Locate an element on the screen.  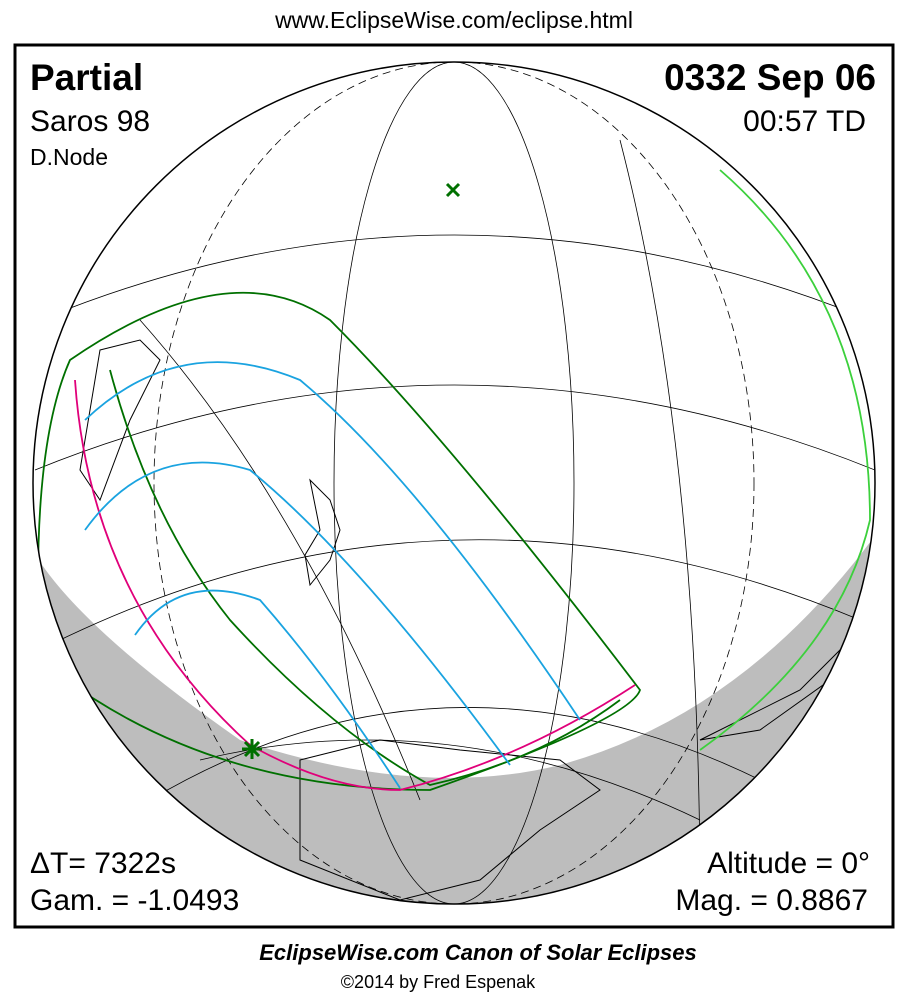
node: D.Node is located at coordinates (69, 157).